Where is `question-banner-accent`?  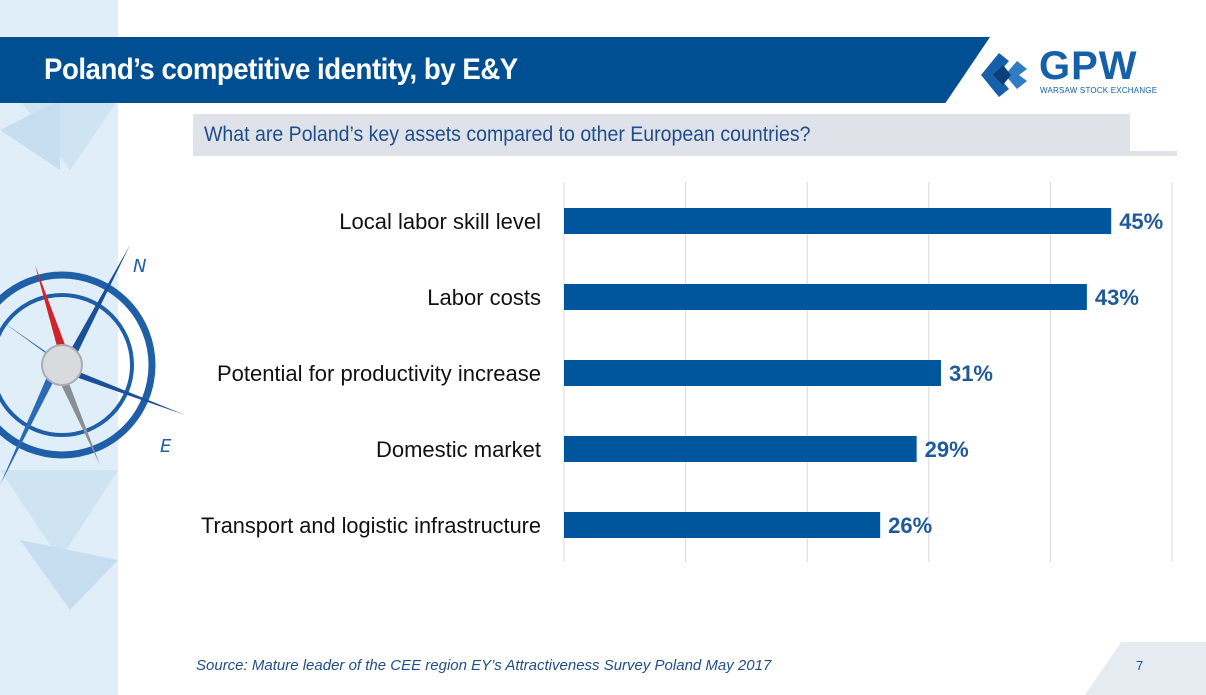
question-banner-accent is located at coordinates (1153, 153).